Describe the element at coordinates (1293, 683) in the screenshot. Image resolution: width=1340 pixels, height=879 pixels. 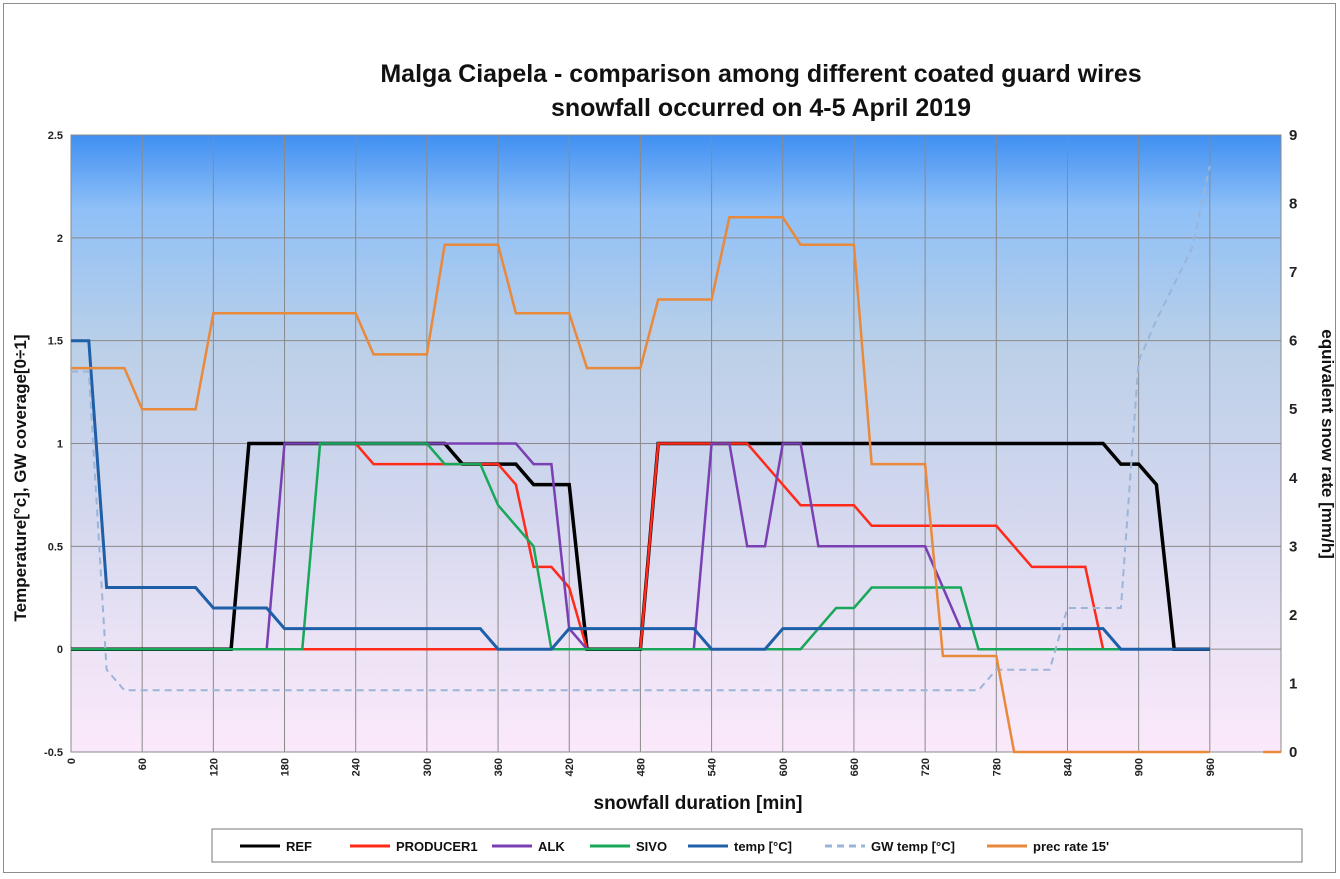
I see `y-tick-right: 1` at that location.